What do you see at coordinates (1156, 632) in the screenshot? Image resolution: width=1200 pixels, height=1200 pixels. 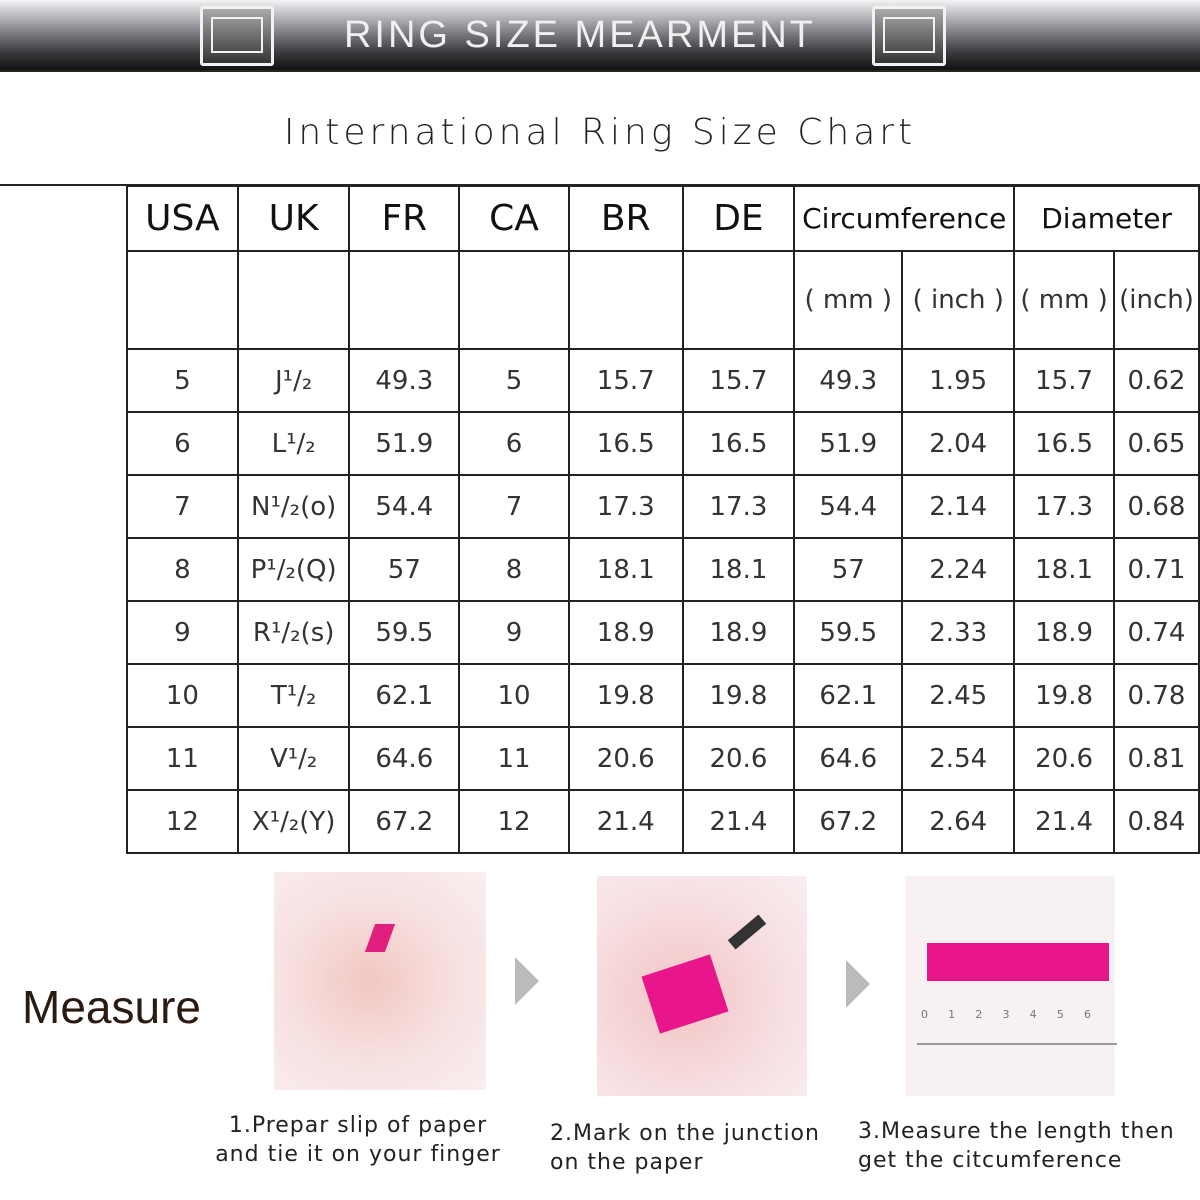 I see `table-cell: 0.74` at bounding box center [1156, 632].